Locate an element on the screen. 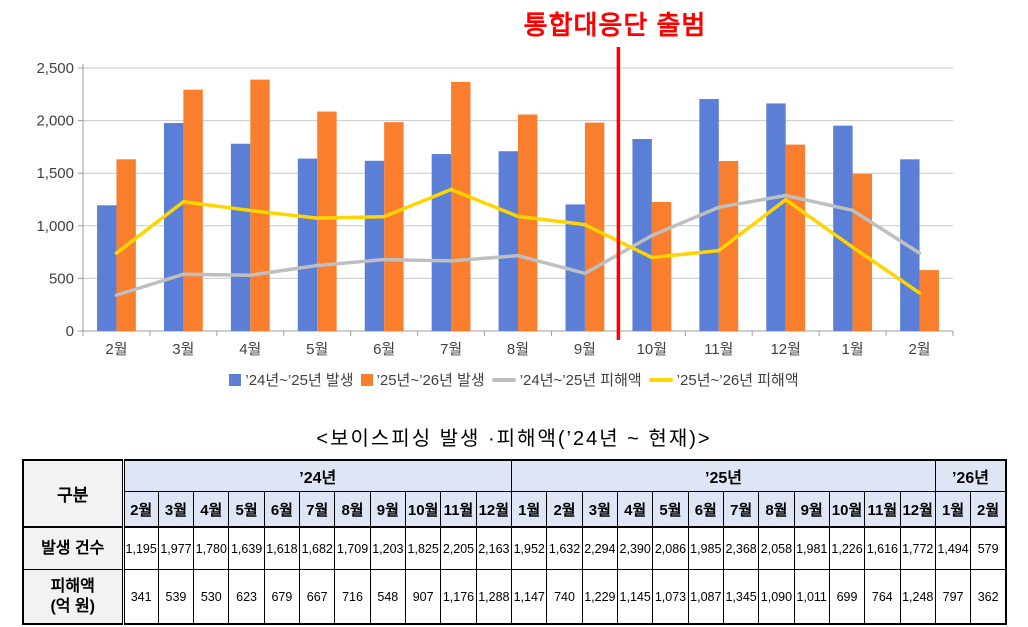  table-title: <보이스피싱 발생 ·피해액(’24년 ~ 현재)> is located at coordinates (514, 439).